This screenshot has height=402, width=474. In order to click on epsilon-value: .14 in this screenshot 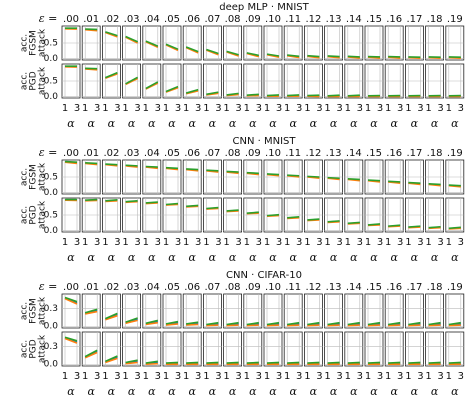, I will do `click(354, 287)`.